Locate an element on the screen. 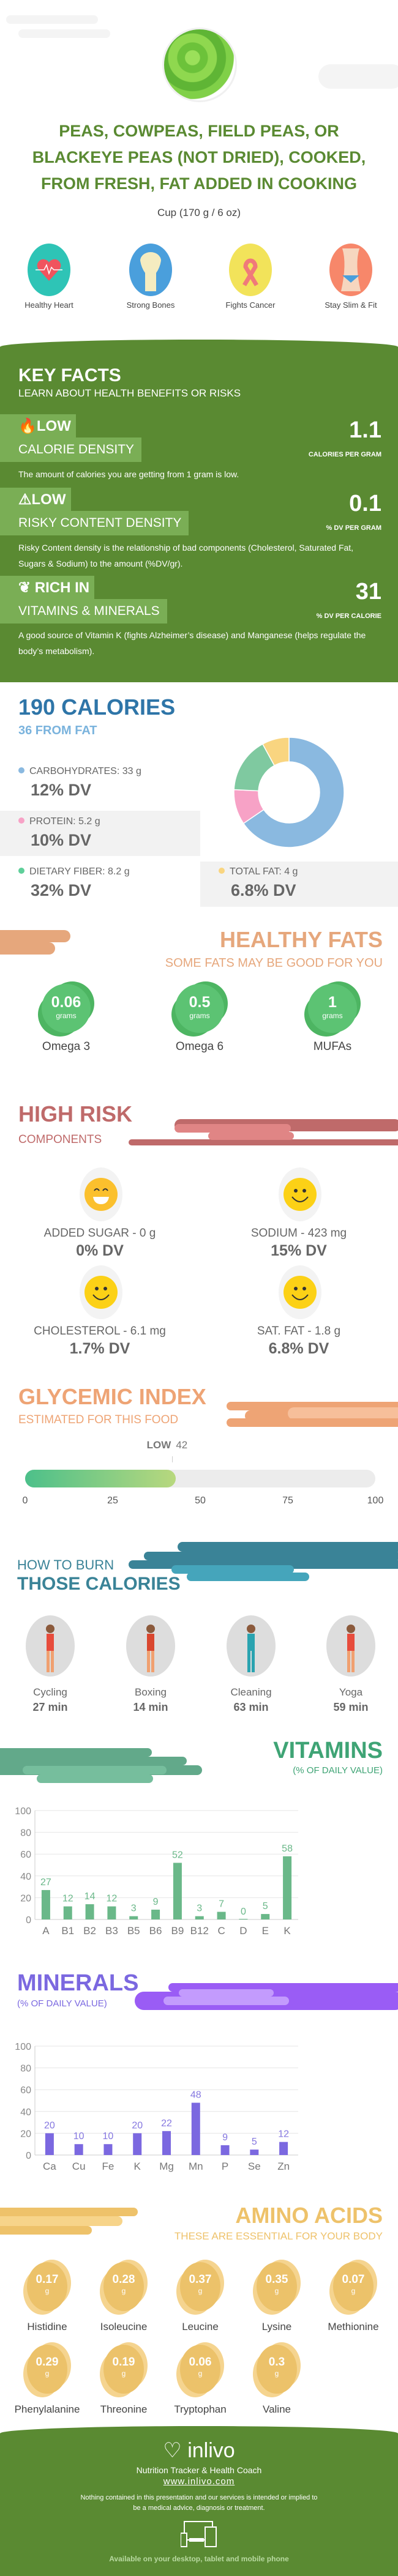 The width and height of the screenshot is (398, 2576). glycemic-tick: 75 is located at coordinates (287, 1500).